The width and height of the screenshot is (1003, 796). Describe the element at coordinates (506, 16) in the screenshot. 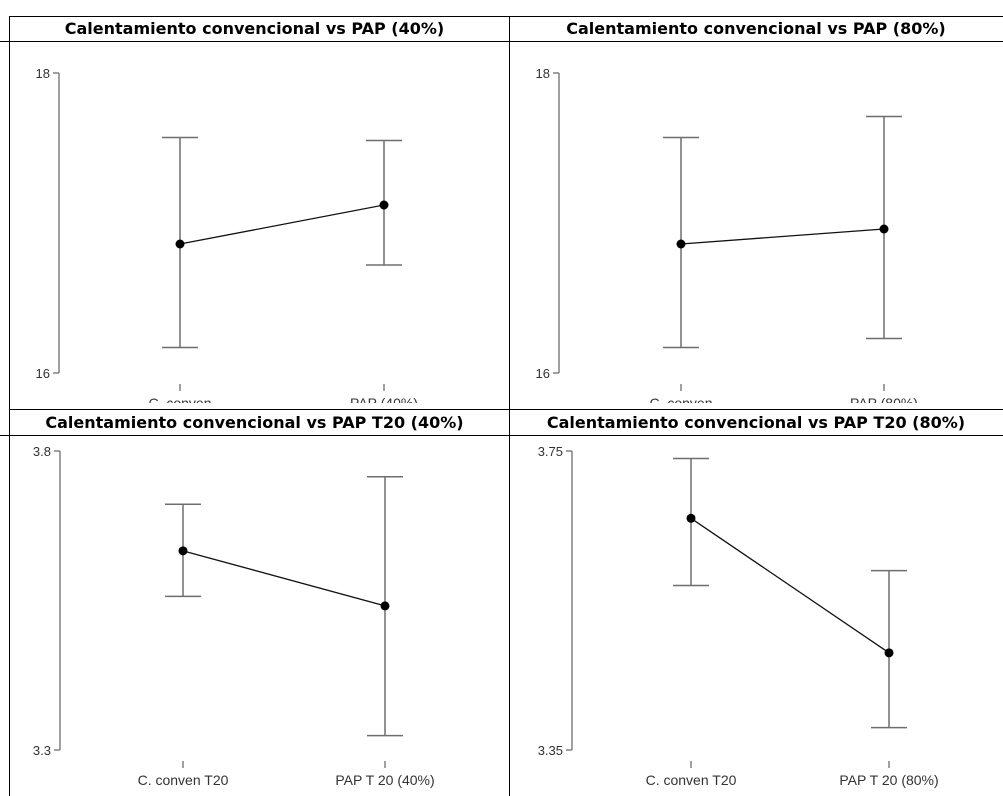

I see `grid-border-top` at that location.